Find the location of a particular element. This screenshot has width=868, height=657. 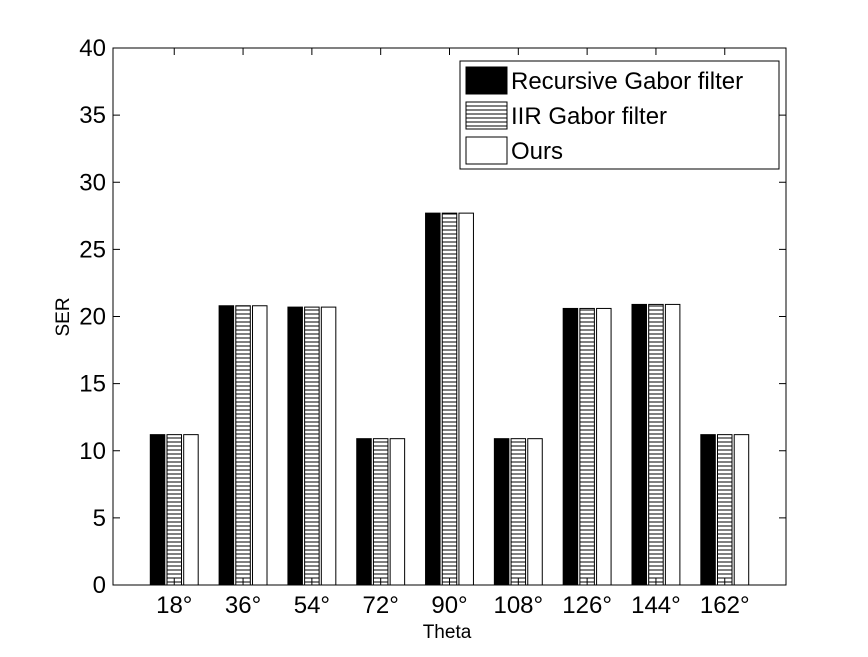

x-tick-label: 126° is located at coordinates (587, 605).